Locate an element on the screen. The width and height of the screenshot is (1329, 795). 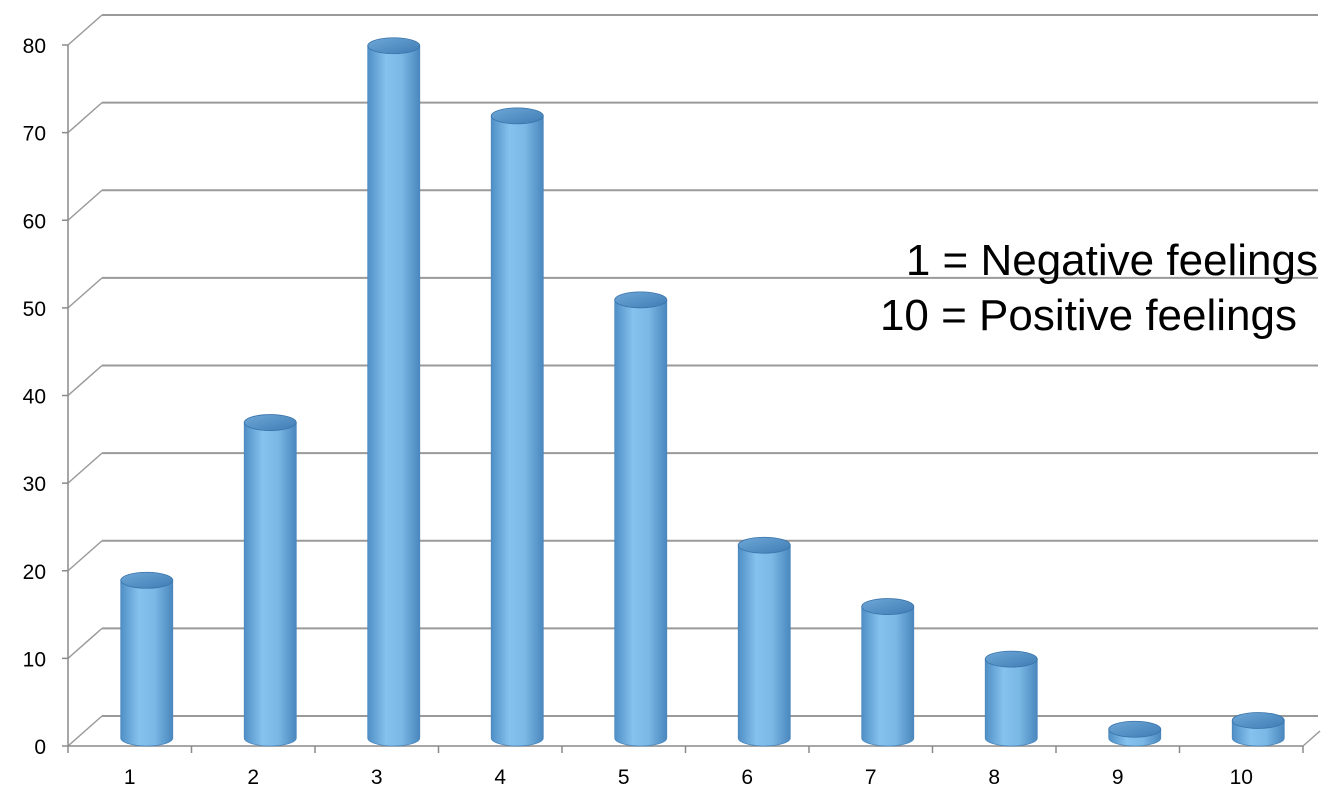
annotation-line-1: 1 = Negative feelings is located at coordinates (1112, 260).